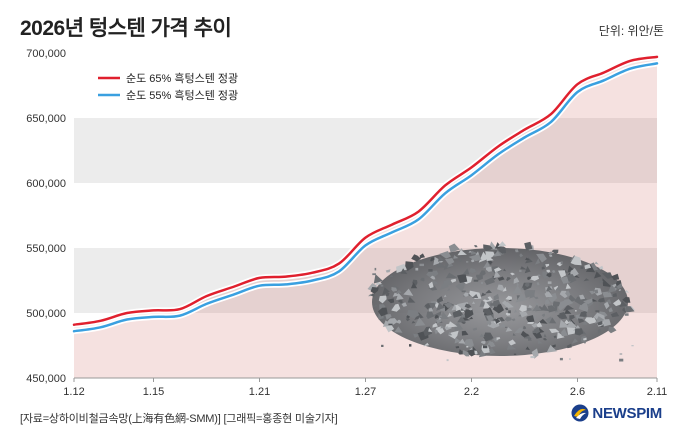 The height and width of the screenshot is (442, 680). Describe the element at coordinates (365, 150) in the screenshot. I see `grid-band` at that location.